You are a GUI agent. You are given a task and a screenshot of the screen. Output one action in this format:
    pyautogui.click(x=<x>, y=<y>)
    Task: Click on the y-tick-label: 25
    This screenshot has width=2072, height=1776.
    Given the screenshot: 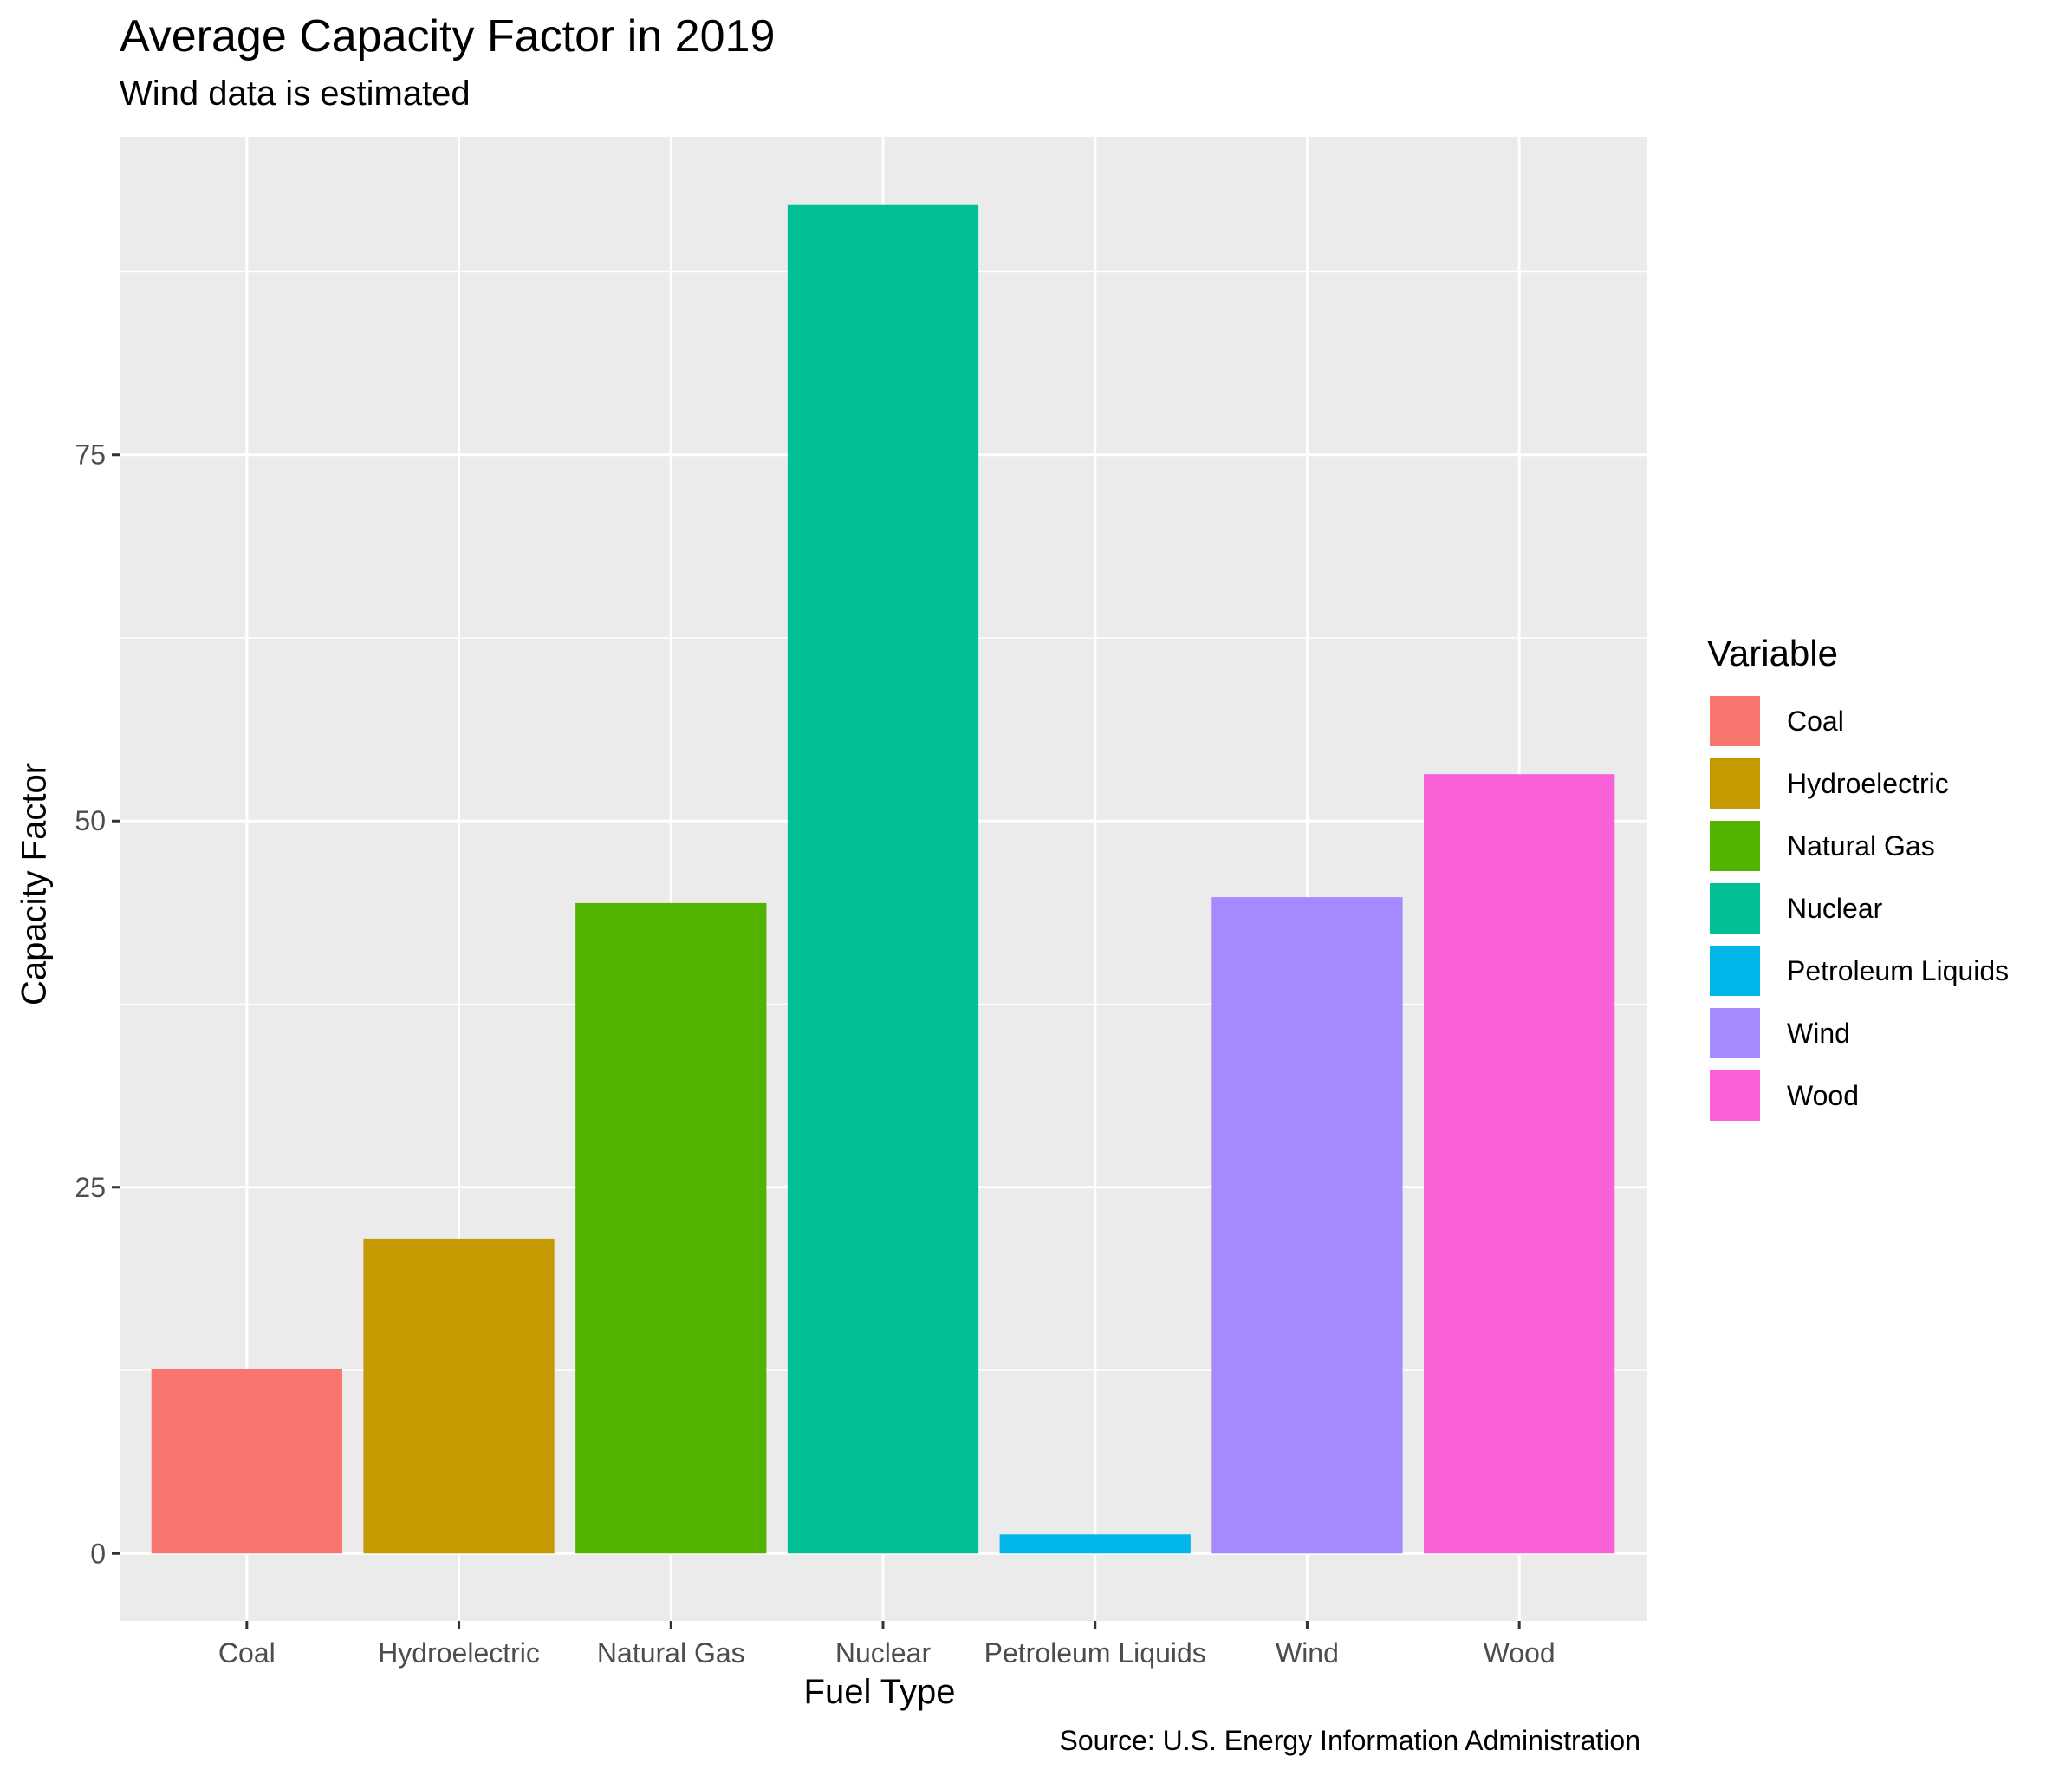 What is the action you would take?
    pyautogui.click(x=91, y=1187)
    